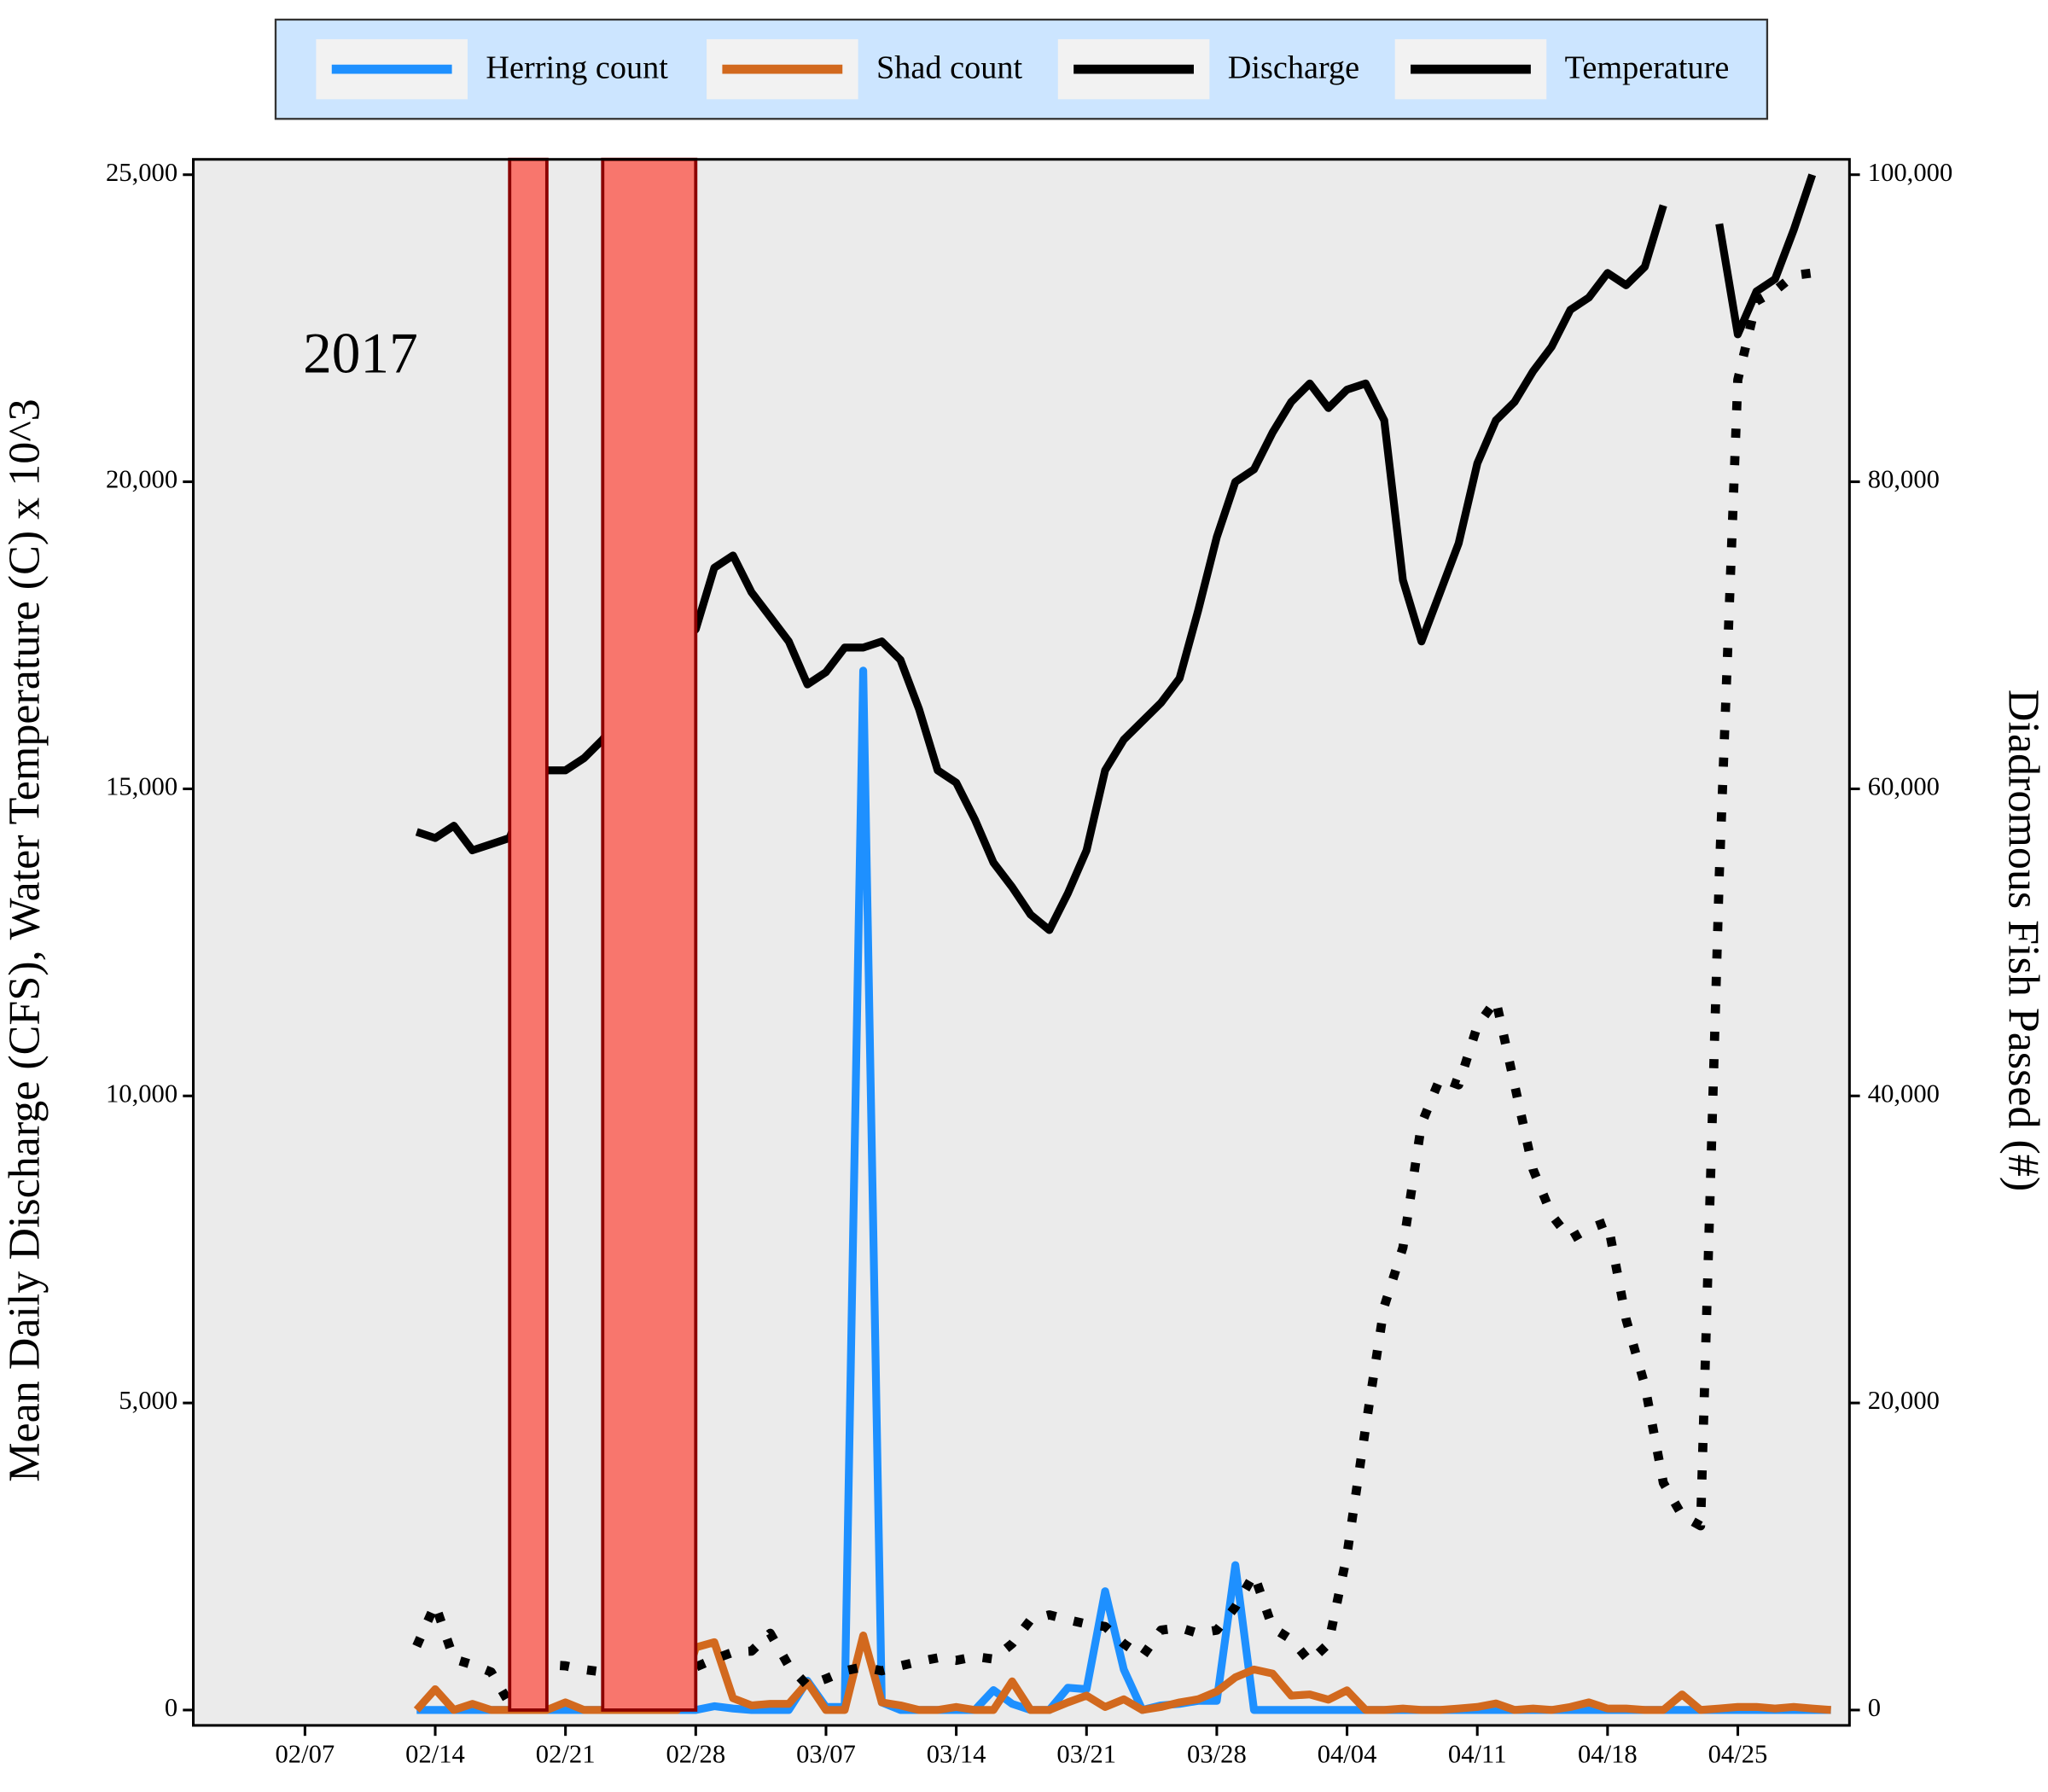  Describe the element at coordinates (1904, 480) in the screenshot. I see `y2-tick-label: 80,000` at that location.